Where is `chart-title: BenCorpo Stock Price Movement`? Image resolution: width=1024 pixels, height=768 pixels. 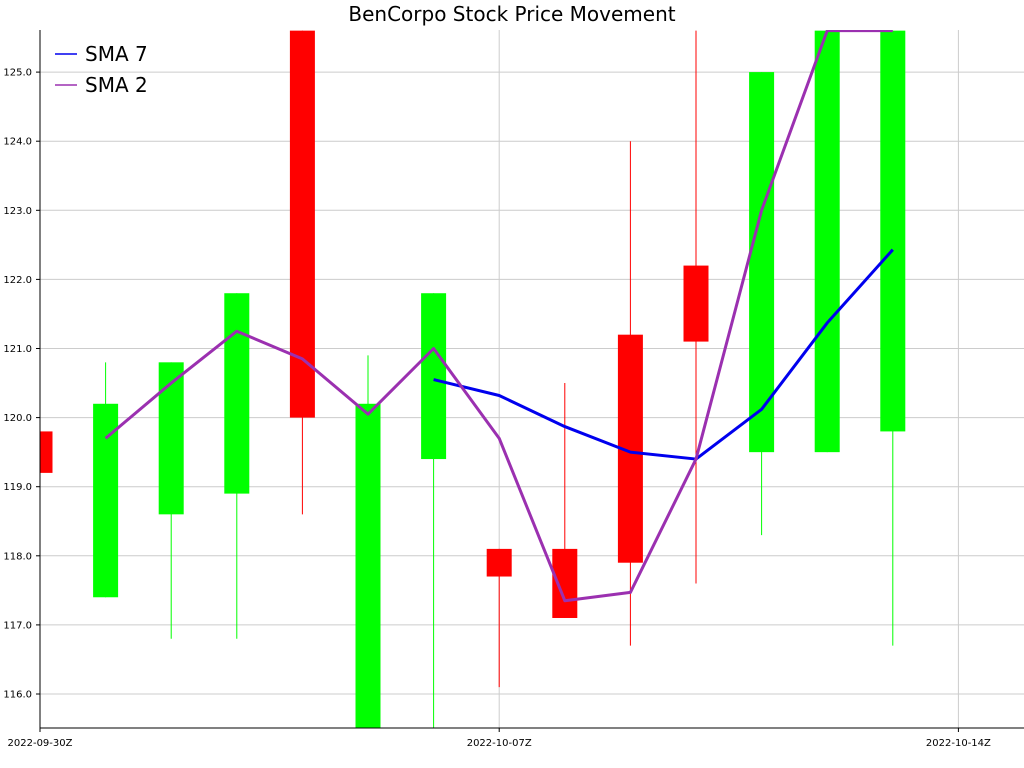 chart-title: BenCorpo Stock Price Movement is located at coordinates (512, 14).